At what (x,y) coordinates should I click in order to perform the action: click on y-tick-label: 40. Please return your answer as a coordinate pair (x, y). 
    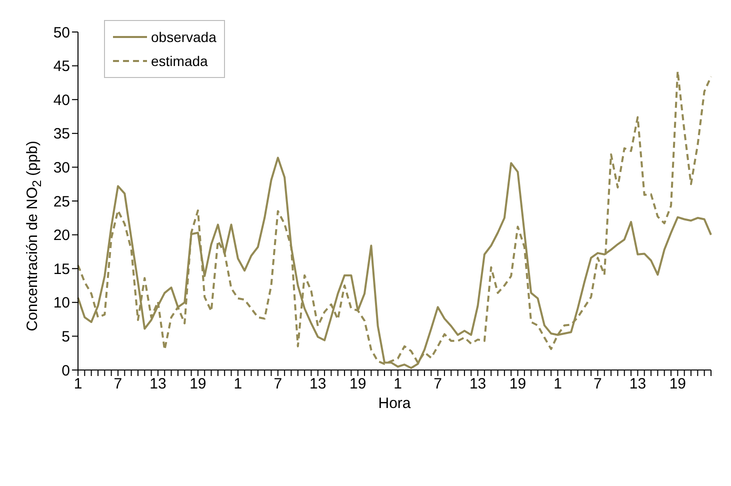
    Looking at the image, I should click on (61, 100).